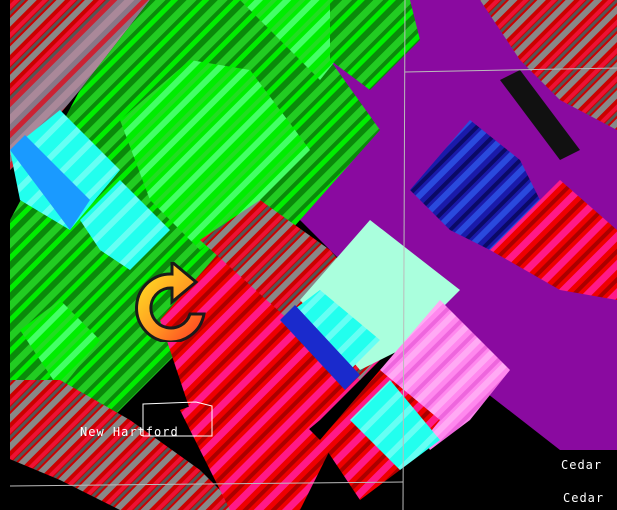 Image resolution: width=617 pixels, height=510 pixels. I want to click on cyan-lower-block, so click(395, 425).